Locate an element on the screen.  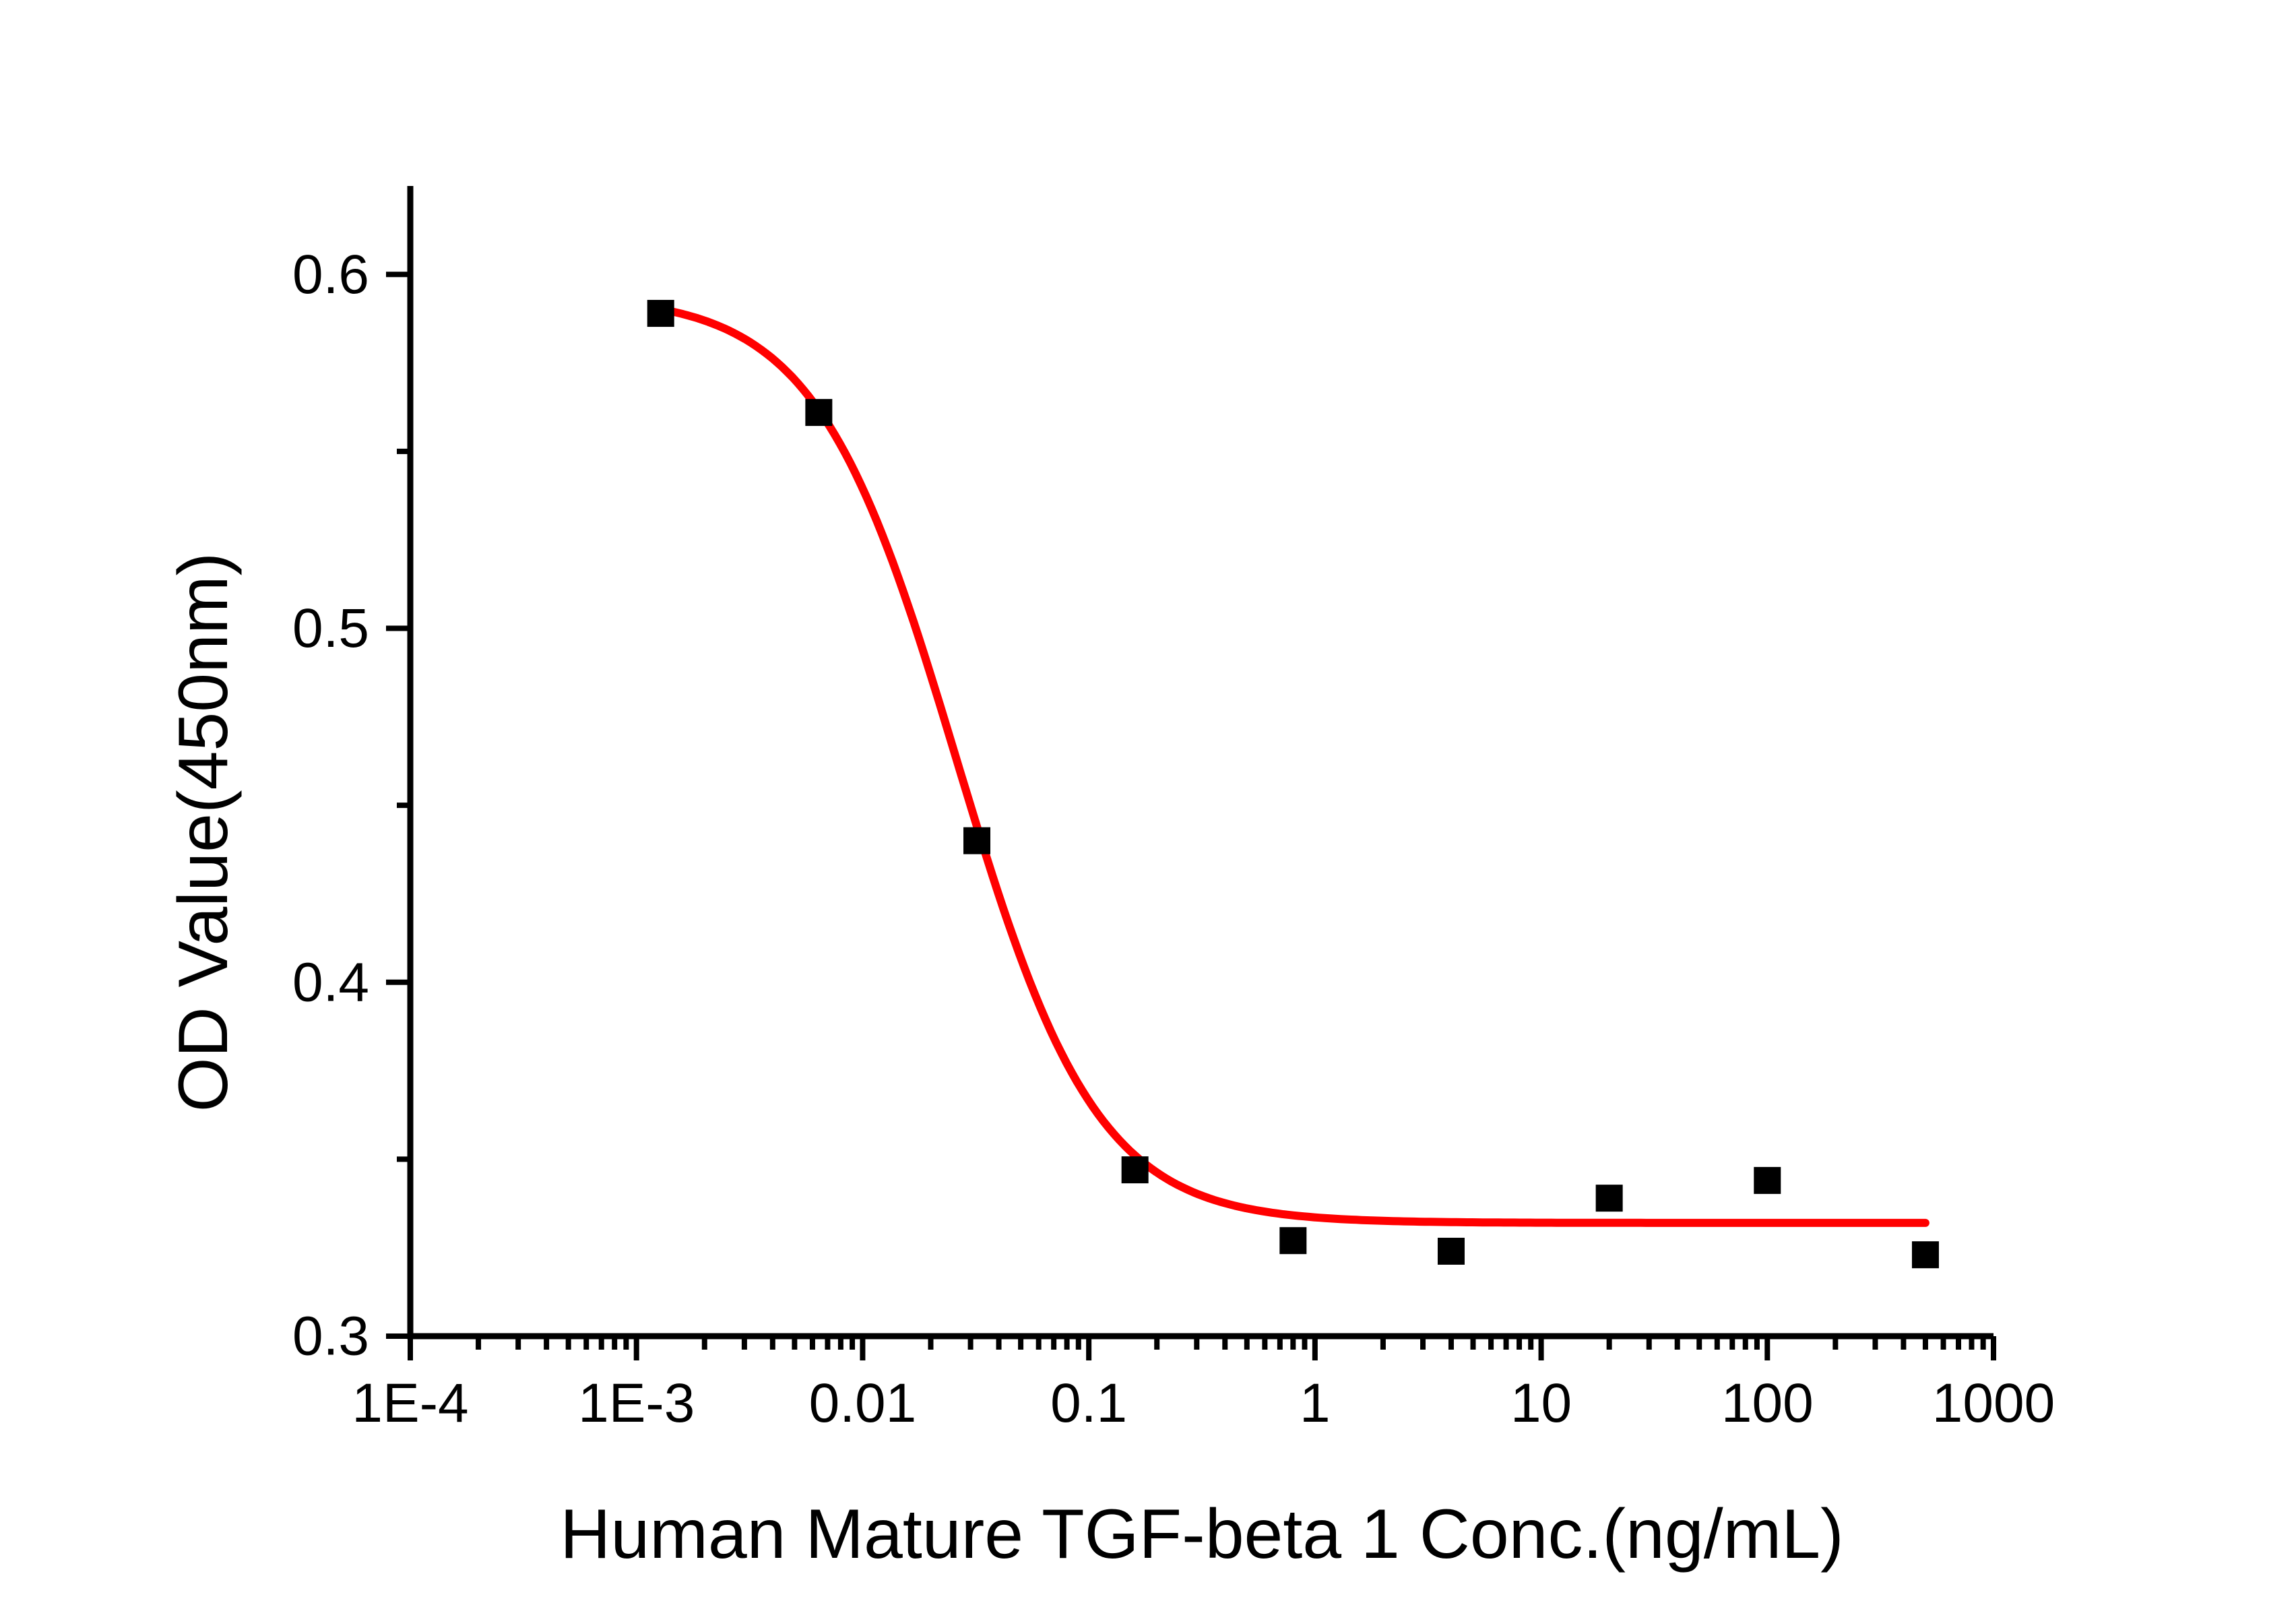
x-tick-label: 100 is located at coordinates (1767, 1403).